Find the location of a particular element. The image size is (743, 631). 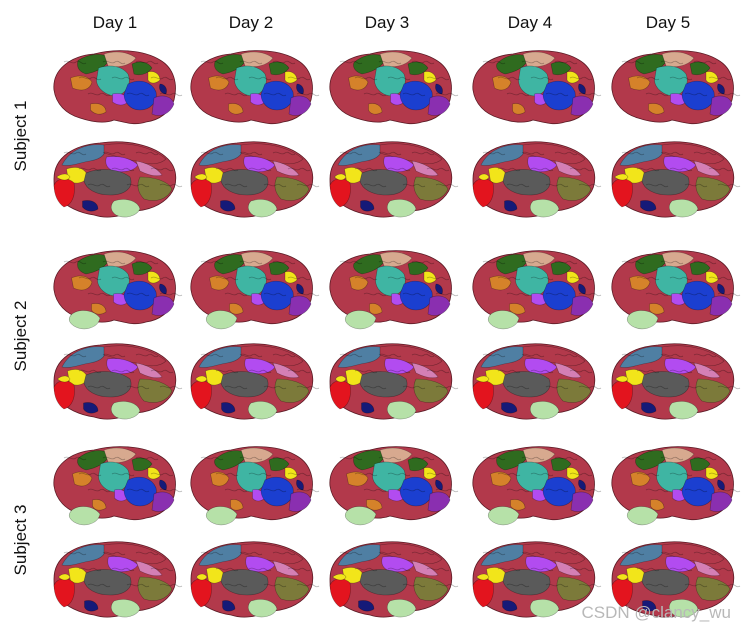

row-header-subject-2: Subject 2 is located at coordinates (20, 336).